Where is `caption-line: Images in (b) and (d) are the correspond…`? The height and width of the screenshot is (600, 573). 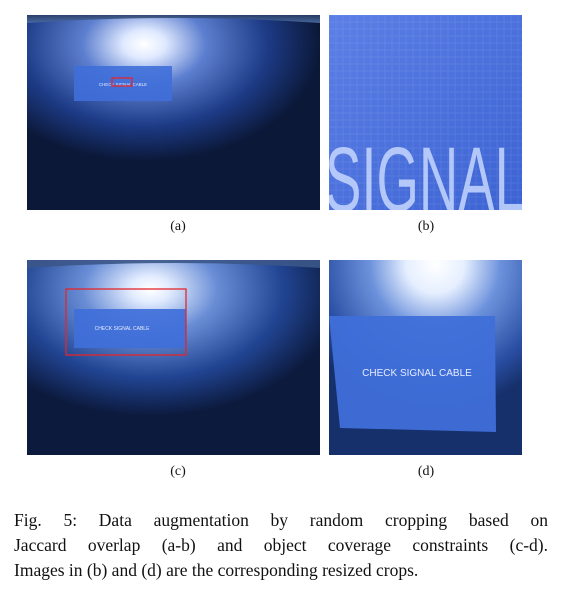 caption-line: Images in (b) and (d) are the correspond… is located at coordinates (216, 570).